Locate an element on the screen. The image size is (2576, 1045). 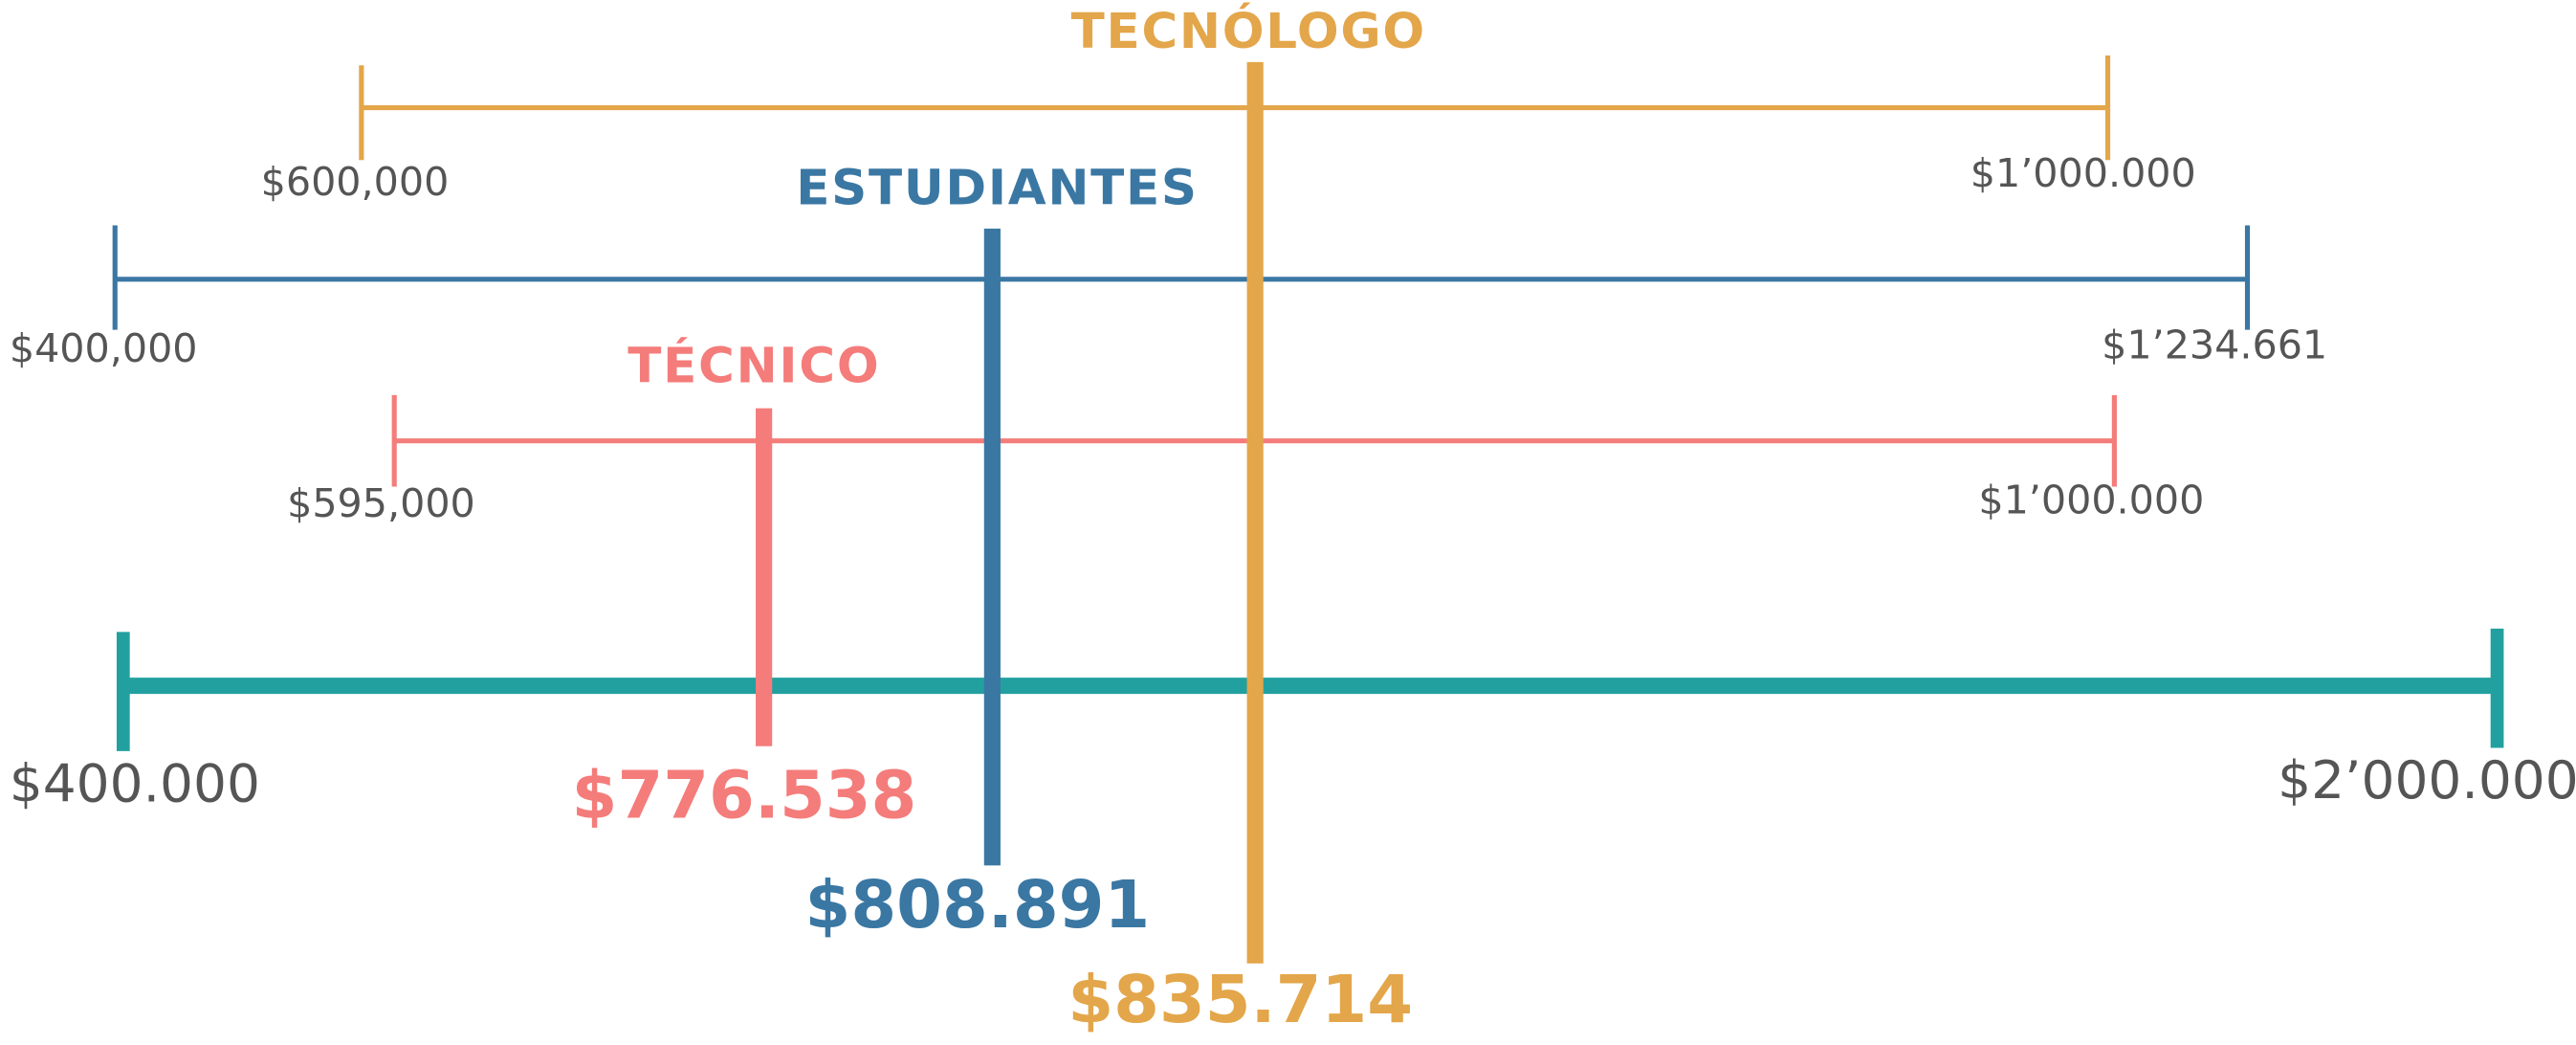
group-title: TÉCNICO is located at coordinates (753, 366).